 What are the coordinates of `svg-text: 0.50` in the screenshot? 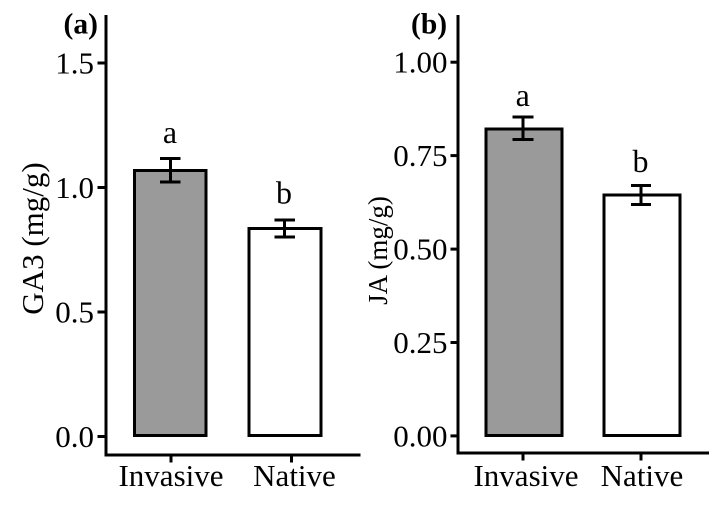 It's located at (420, 249).